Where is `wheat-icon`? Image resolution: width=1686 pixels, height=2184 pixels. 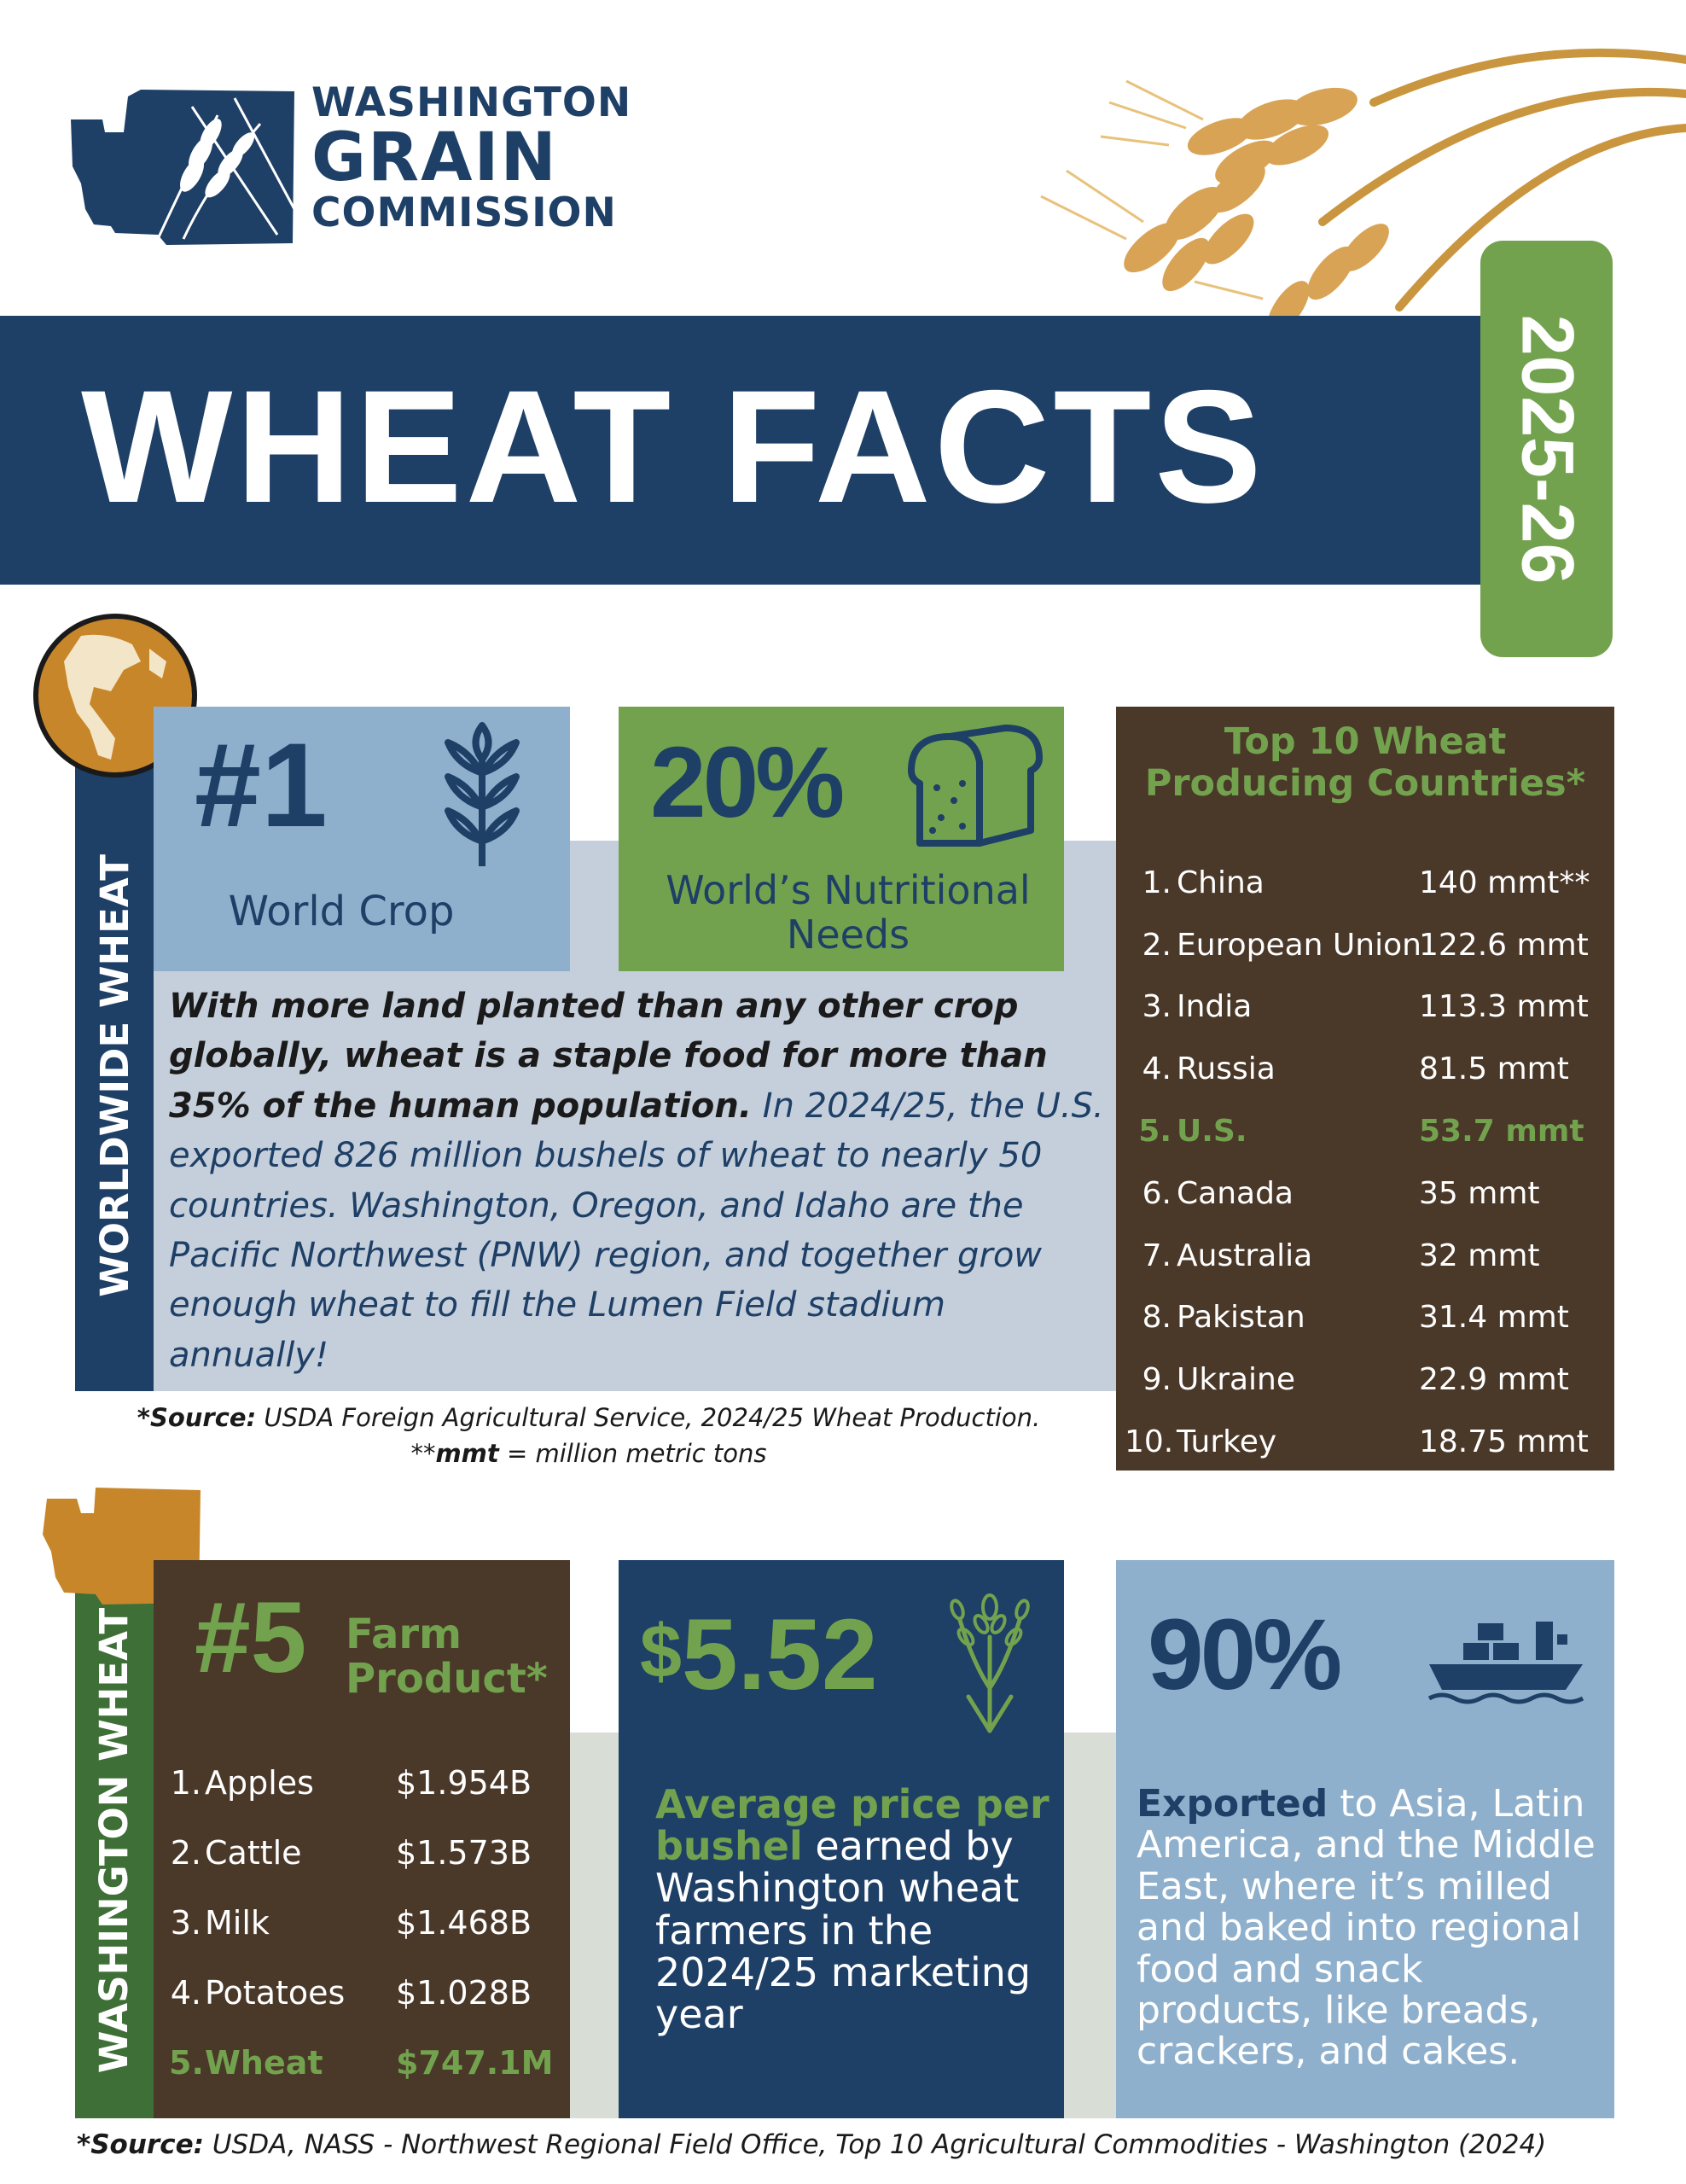
wheat-icon is located at coordinates (482, 794).